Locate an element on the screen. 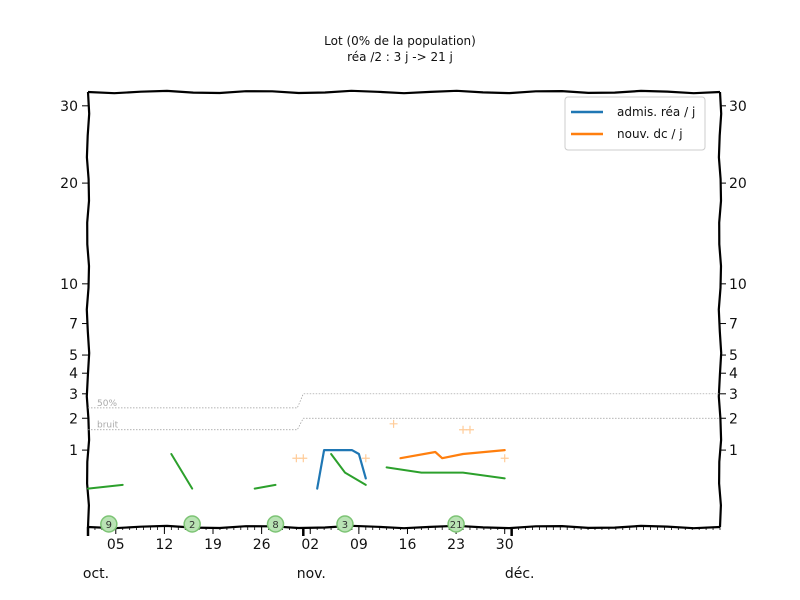 This screenshot has height=600, width=800. marker-label: 21 is located at coordinates (456, 525).